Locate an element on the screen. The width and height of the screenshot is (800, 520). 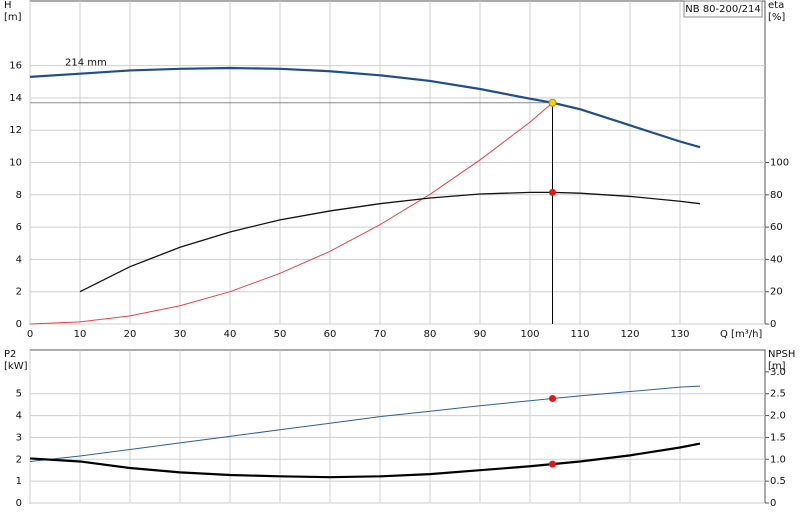
y-axis-label: [kW] is located at coordinates (16, 366).